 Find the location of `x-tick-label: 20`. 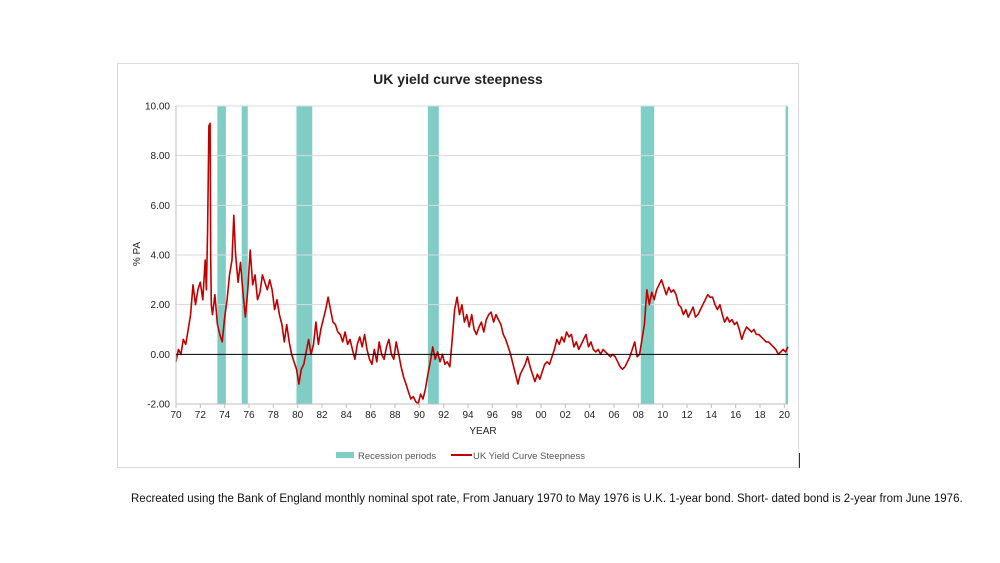

x-tick-label: 20 is located at coordinates (785, 415).